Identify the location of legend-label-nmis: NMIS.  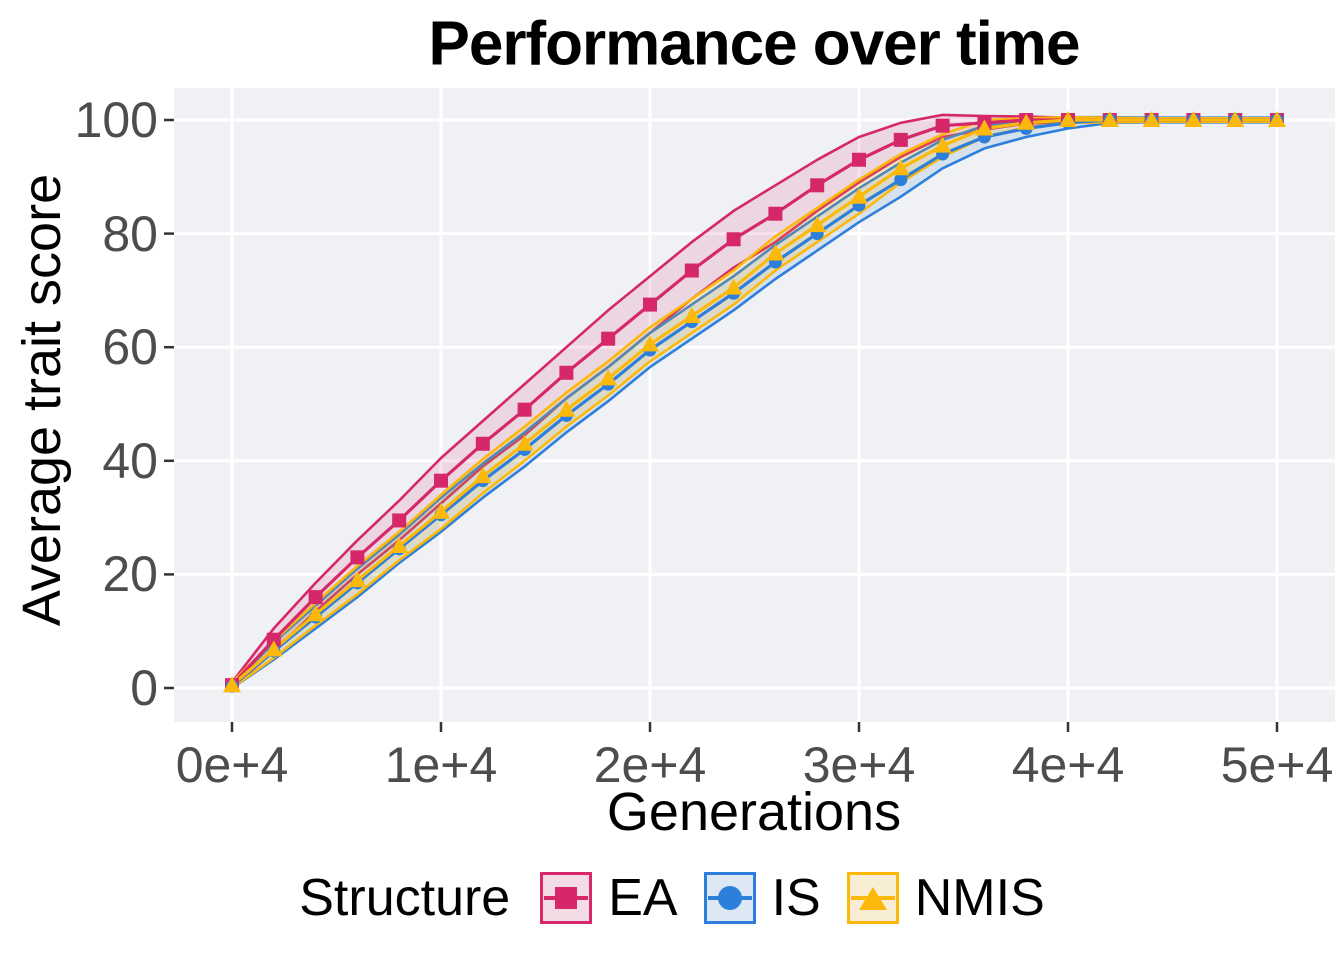
(979, 898).